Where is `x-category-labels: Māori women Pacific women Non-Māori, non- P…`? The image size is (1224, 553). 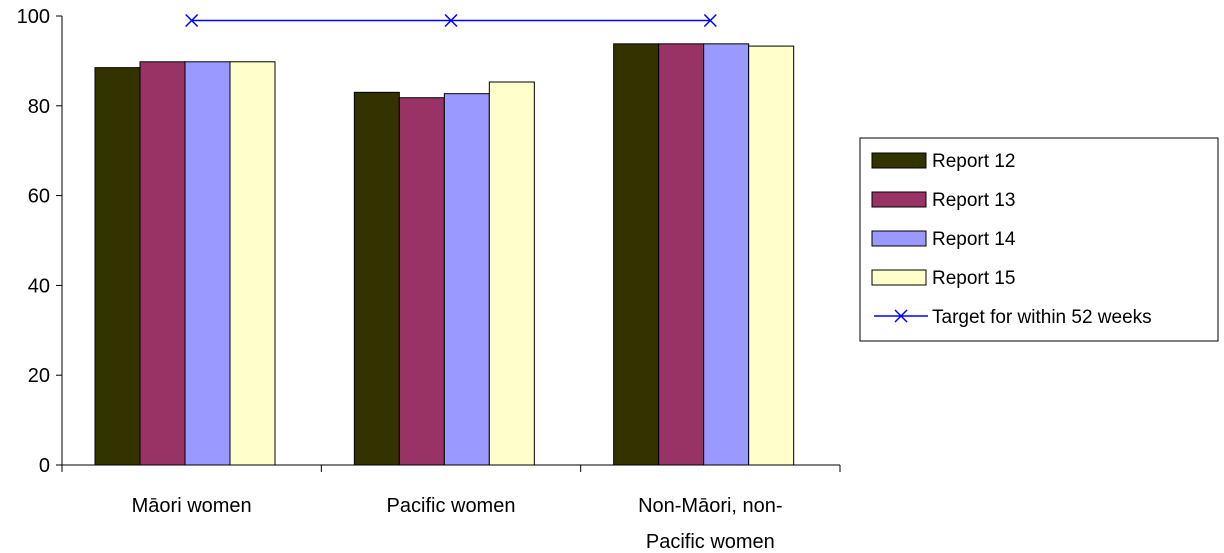 x-category-labels: Māori women Pacific women Non-Māori, non- P… is located at coordinates (457, 524).